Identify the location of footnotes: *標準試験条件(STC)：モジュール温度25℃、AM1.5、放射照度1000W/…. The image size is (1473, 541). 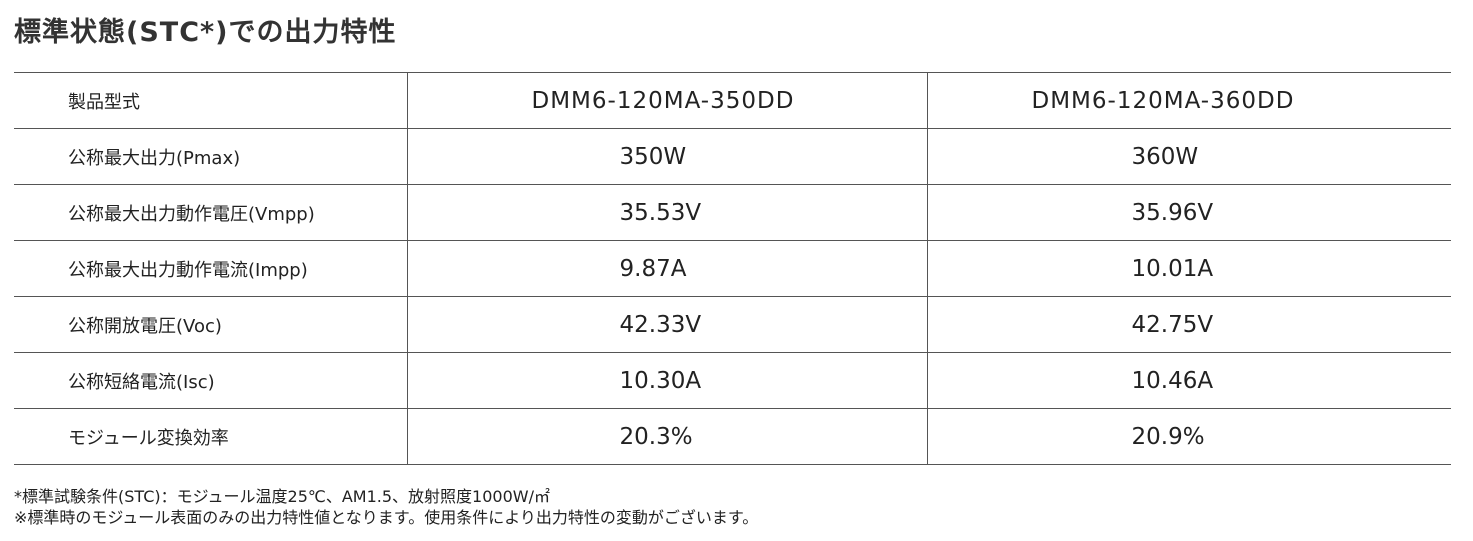
(386, 507).